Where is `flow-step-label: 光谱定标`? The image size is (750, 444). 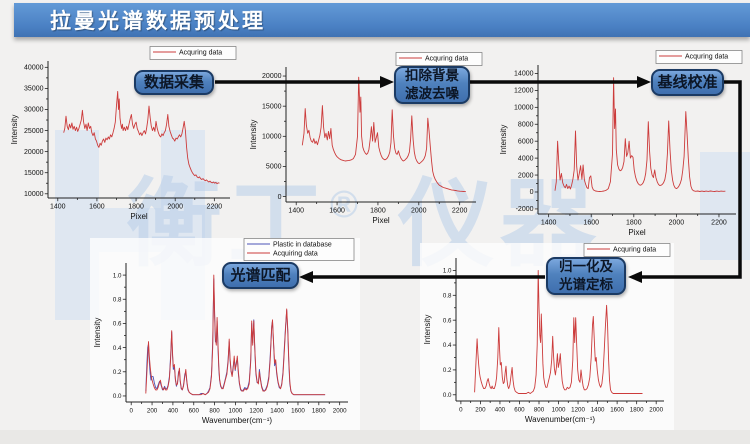
flow-step-label: 光谱定标 is located at coordinates (586, 284).